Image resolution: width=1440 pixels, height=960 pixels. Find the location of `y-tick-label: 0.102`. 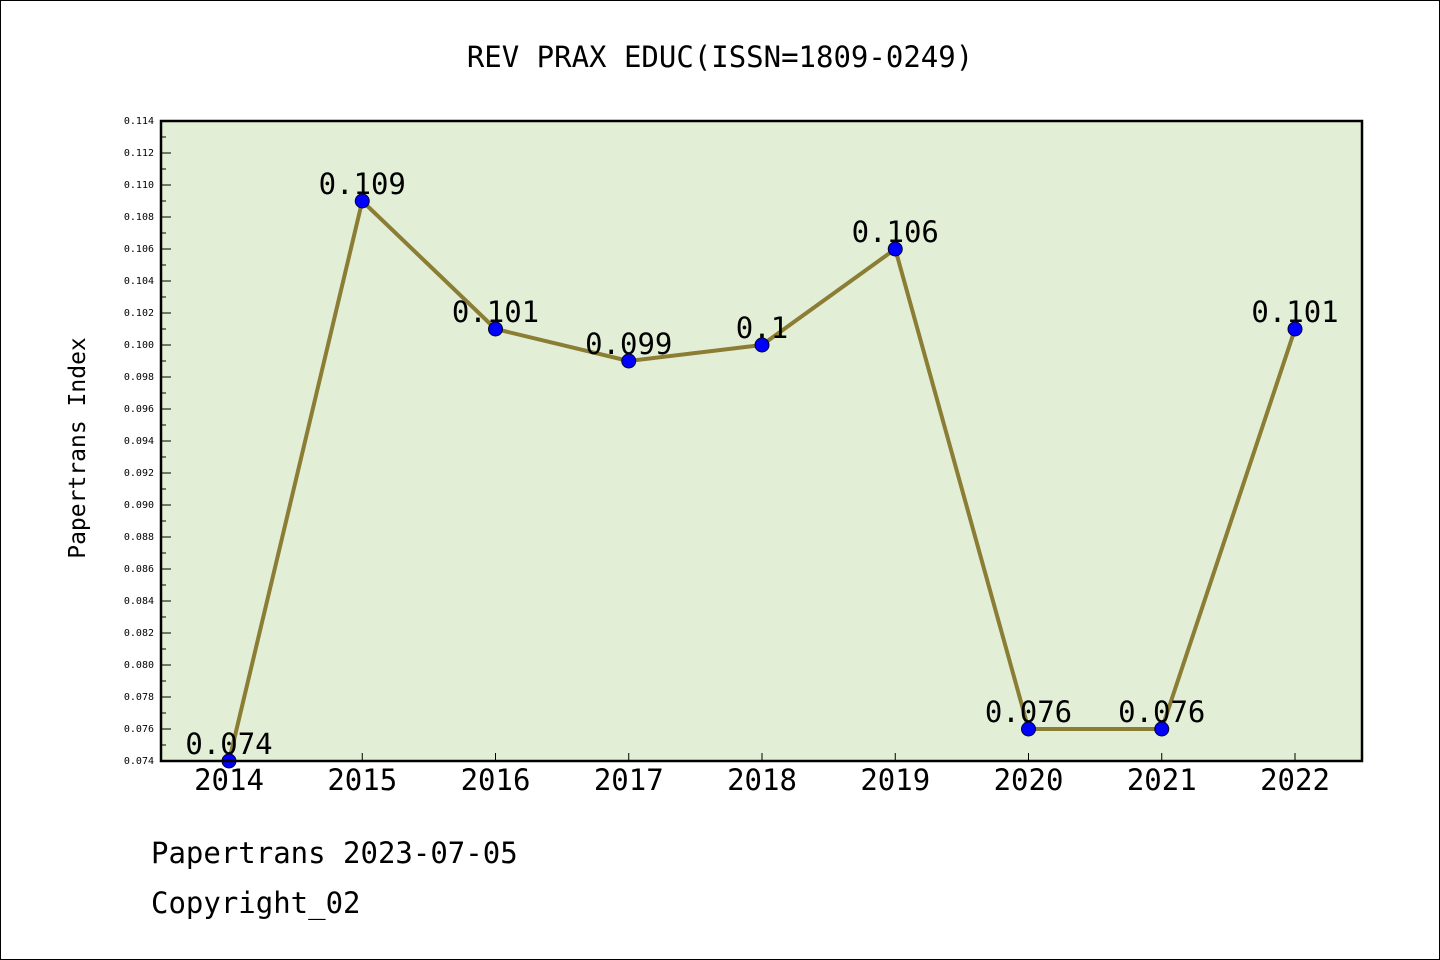

y-tick-label: 0.102 is located at coordinates (139, 313).